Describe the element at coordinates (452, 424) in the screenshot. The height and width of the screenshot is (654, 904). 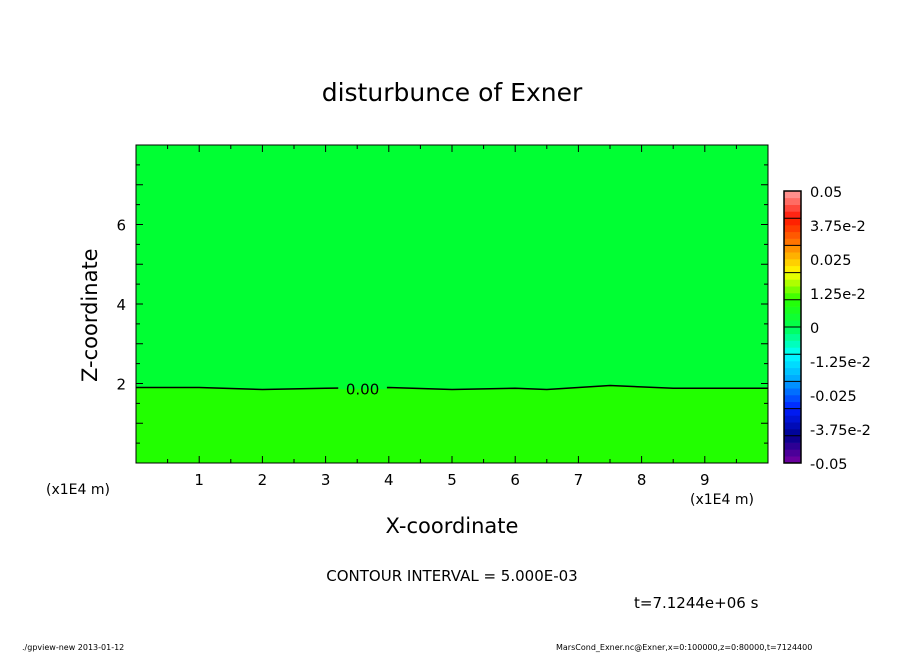
I see `region-below` at that location.